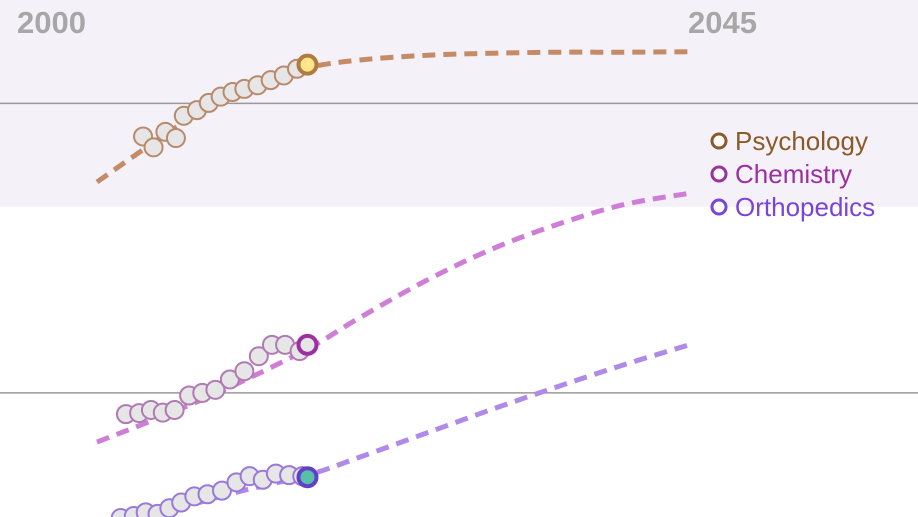 The image size is (918, 517). I want to click on legend-label-orthopedics: Orthopedics, so click(805, 207).